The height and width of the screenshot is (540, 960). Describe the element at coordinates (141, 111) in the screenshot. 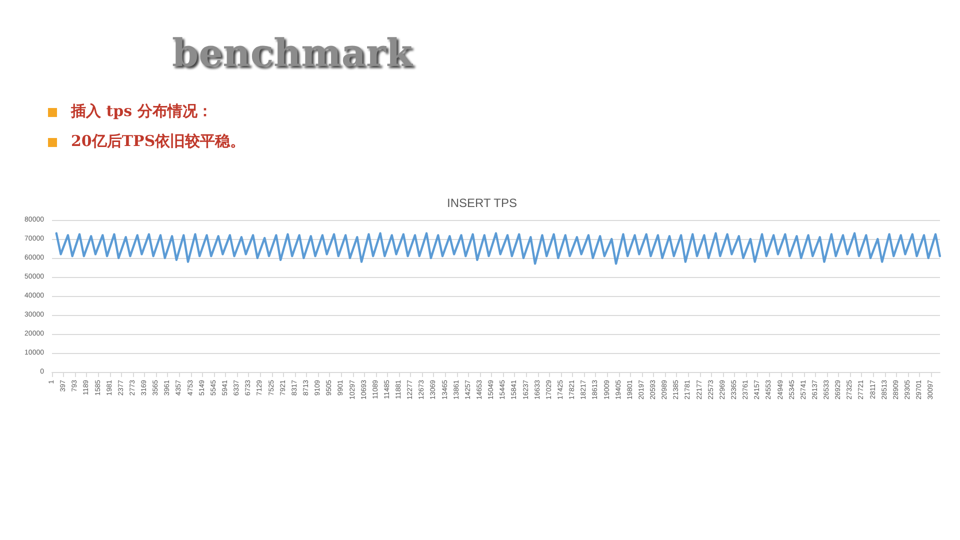

I see `text: 插入 tps 分布情况：` at that location.